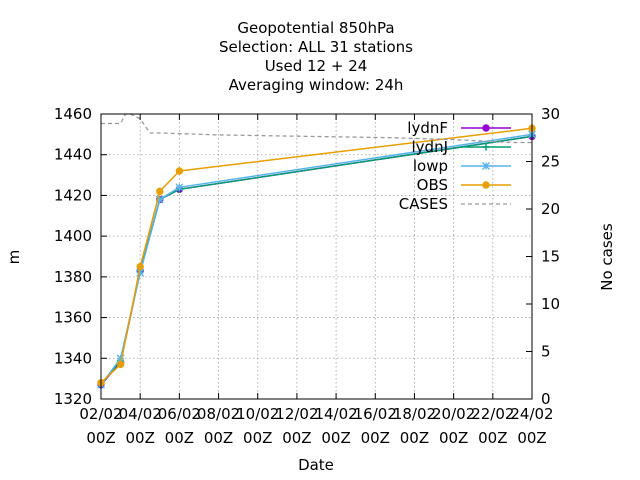 This screenshot has width=640, height=480. Describe the element at coordinates (423, 204) in the screenshot. I see `legend-label: CASES` at that location.